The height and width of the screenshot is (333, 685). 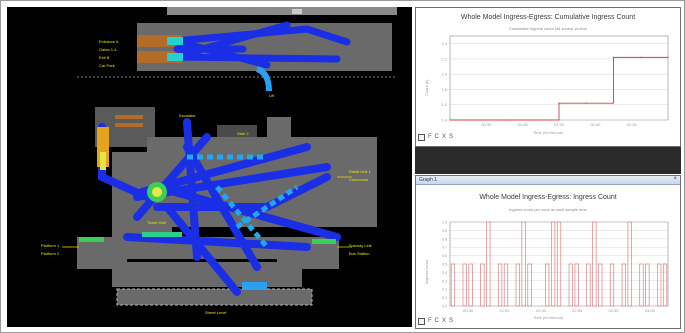 What do you see at coordinates (444, 248) in the screenshot?
I see `y-tick-label: 0.7` at bounding box center [444, 248].